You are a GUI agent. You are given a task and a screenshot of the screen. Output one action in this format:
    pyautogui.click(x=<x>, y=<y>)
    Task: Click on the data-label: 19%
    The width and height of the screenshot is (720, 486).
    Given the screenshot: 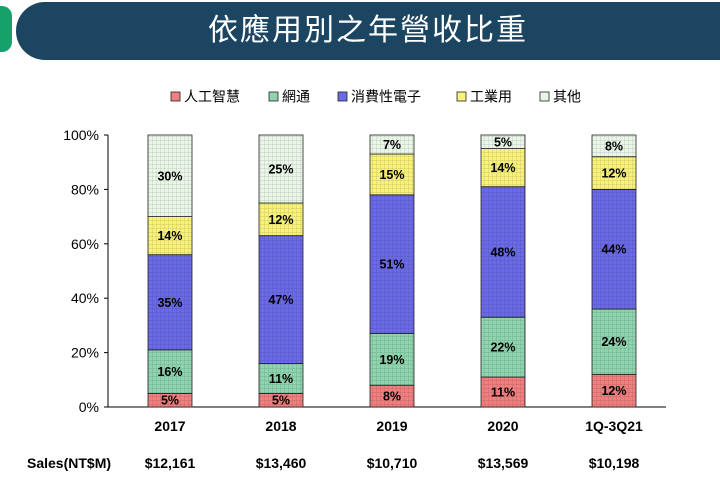 What is the action you would take?
    pyautogui.click(x=391, y=360)
    